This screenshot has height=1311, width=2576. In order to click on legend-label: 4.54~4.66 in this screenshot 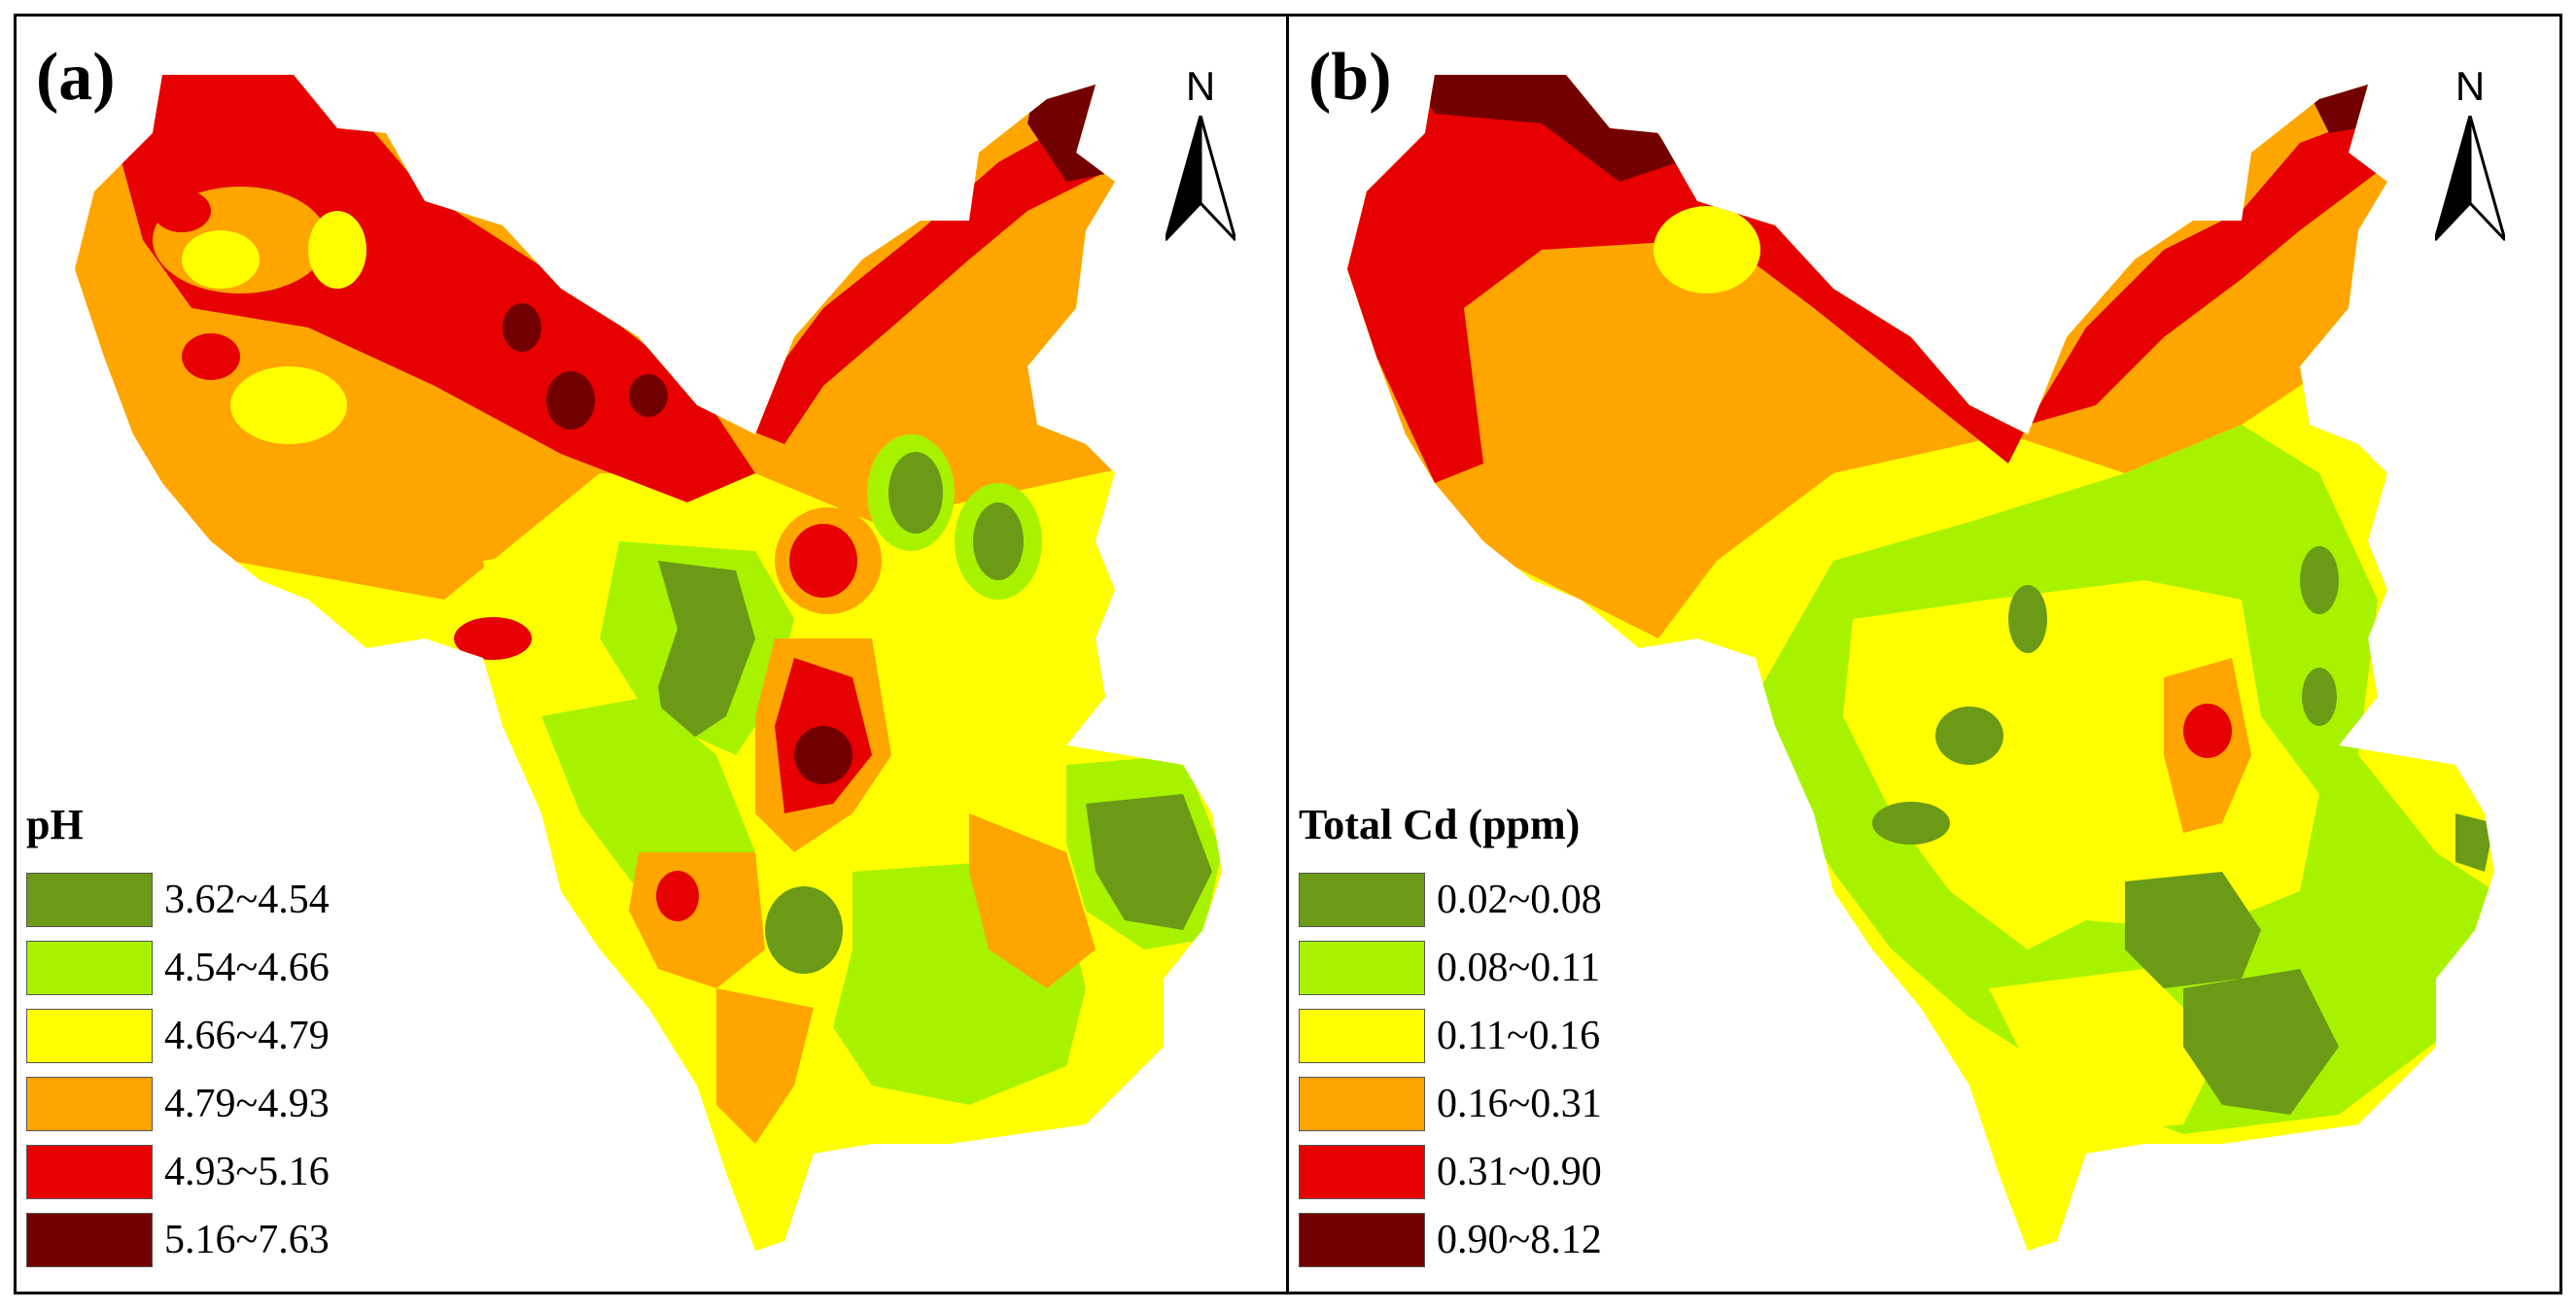, I will do `click(247, 968)`.